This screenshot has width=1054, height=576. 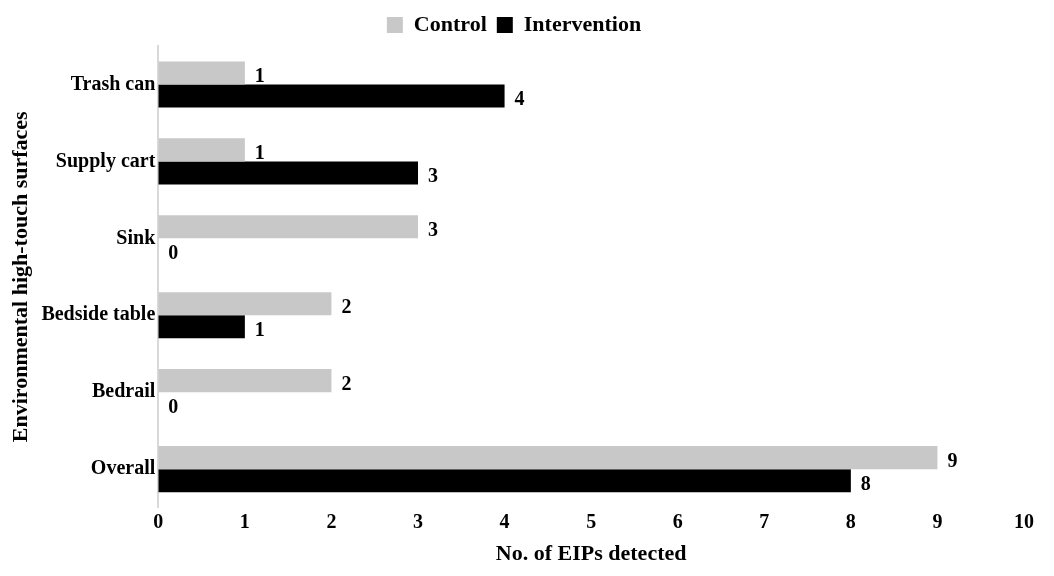 What do you see at coordinates (519, 98) in the screenshot?
I see `data-label: 4` at bounding box center [519, 98].